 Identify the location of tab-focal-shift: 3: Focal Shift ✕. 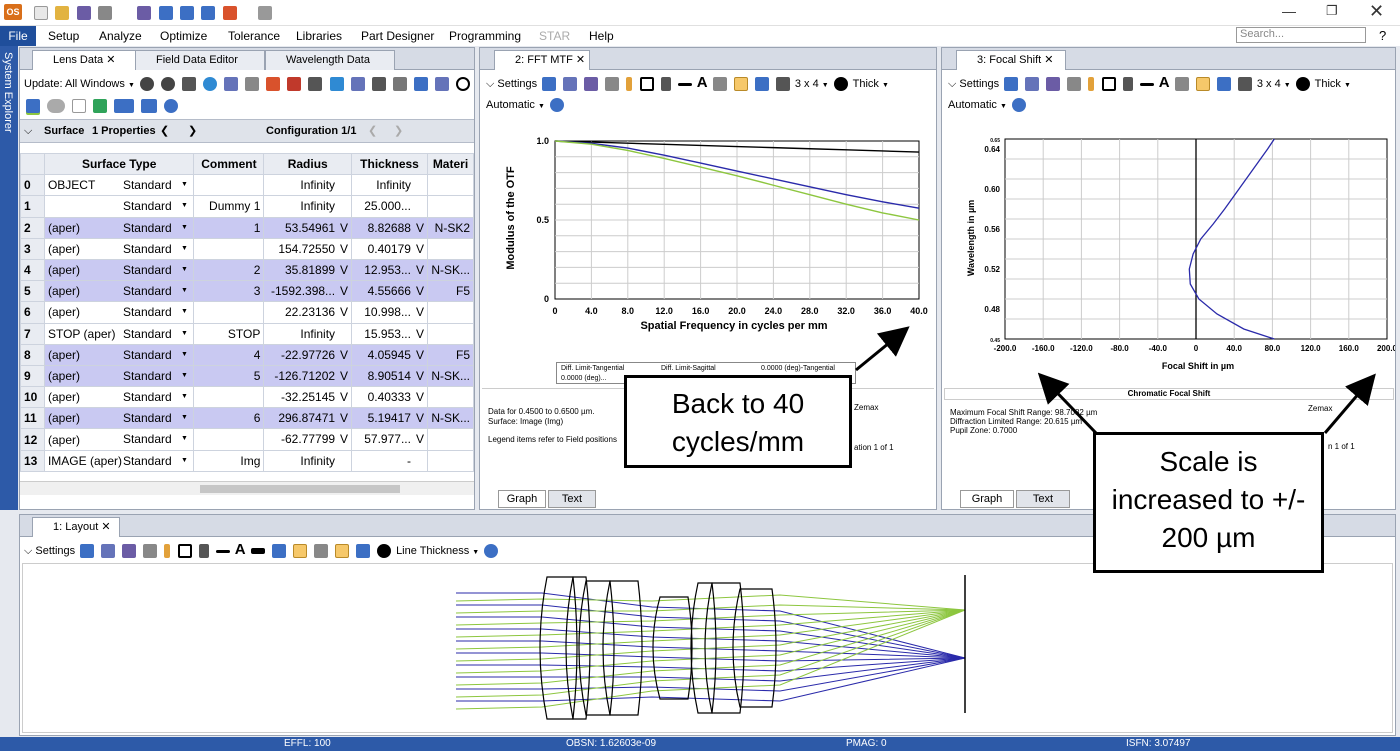
(1011, 60).